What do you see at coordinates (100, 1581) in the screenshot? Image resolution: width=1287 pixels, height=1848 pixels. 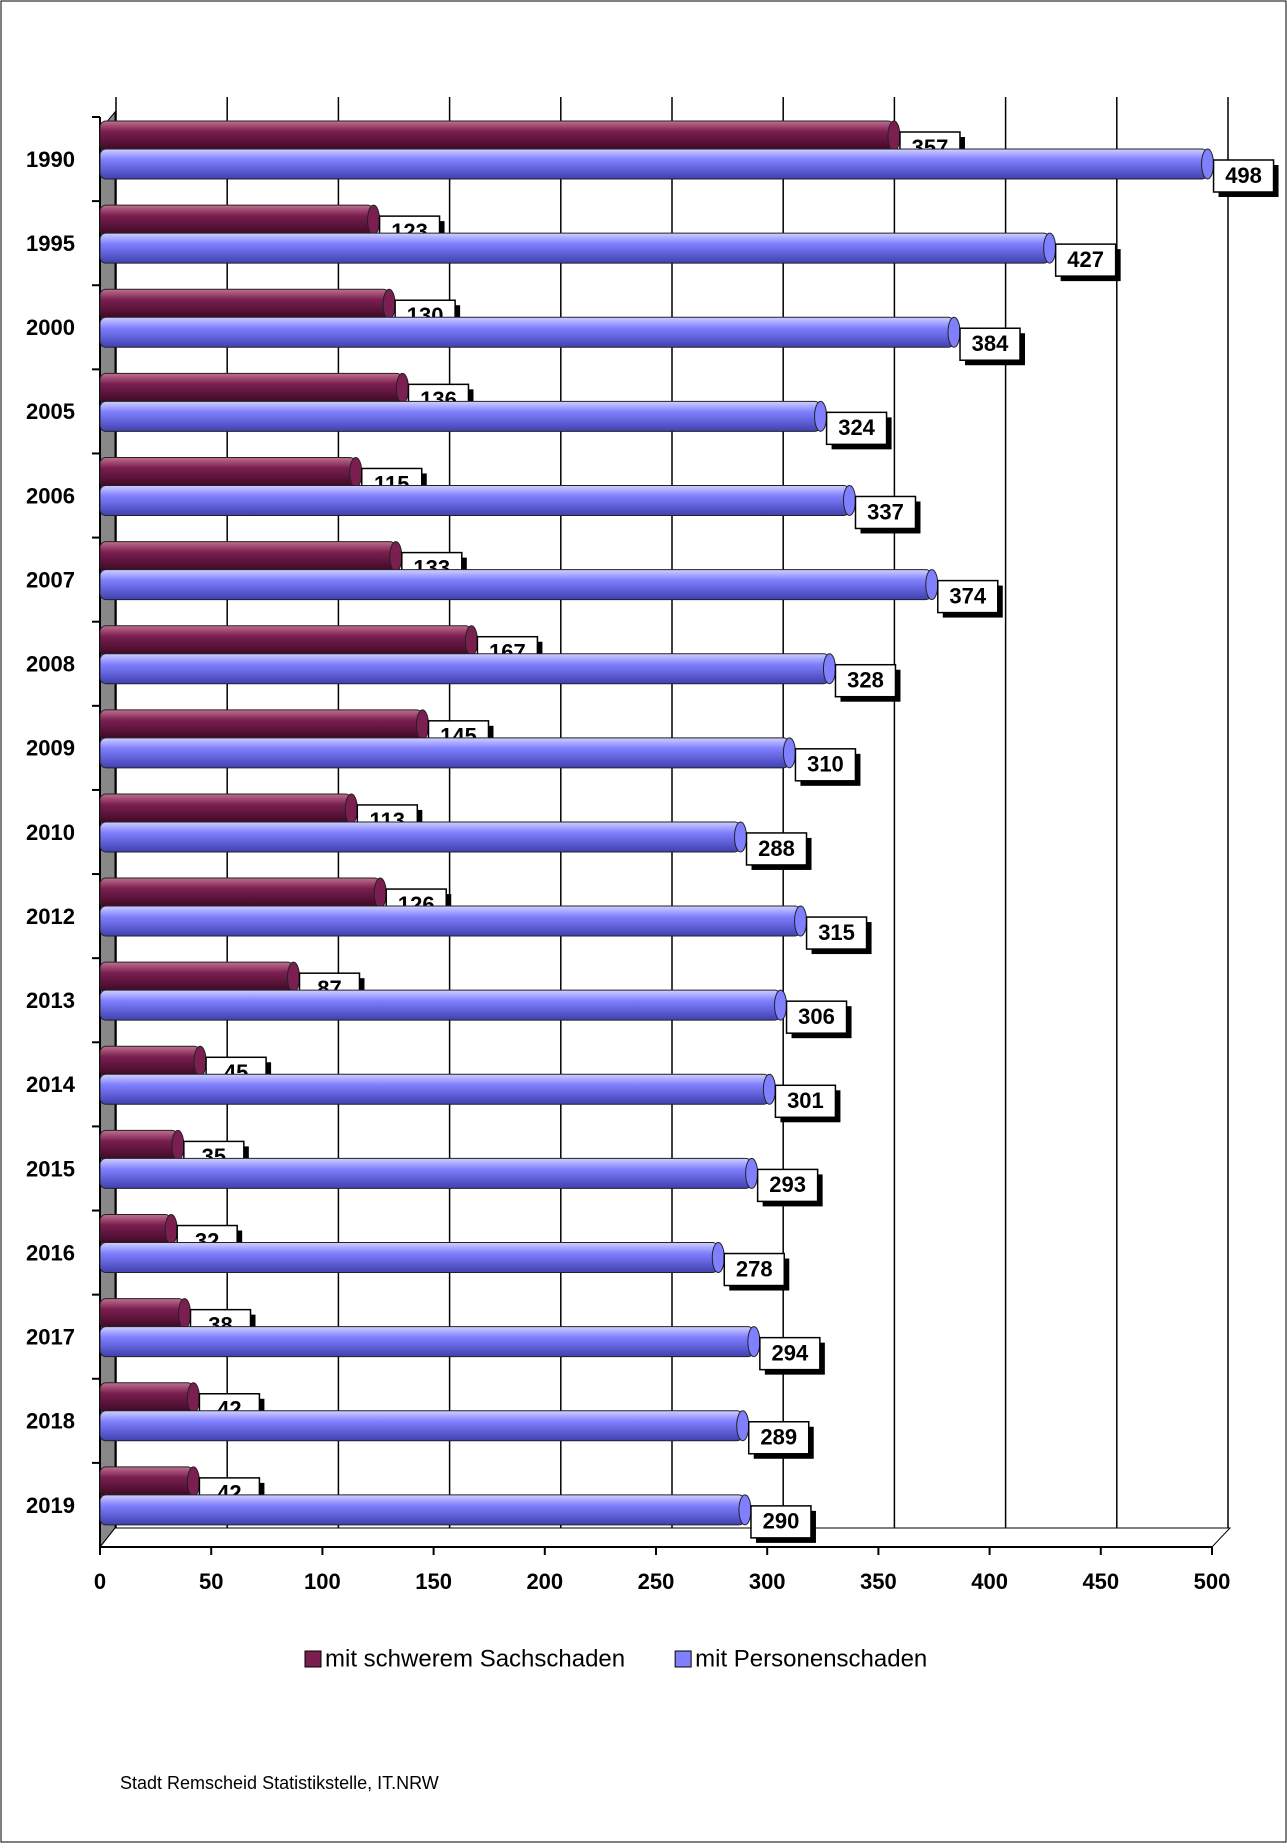 I see `x-tick-label: 0` at bounding box center [100, 1581].